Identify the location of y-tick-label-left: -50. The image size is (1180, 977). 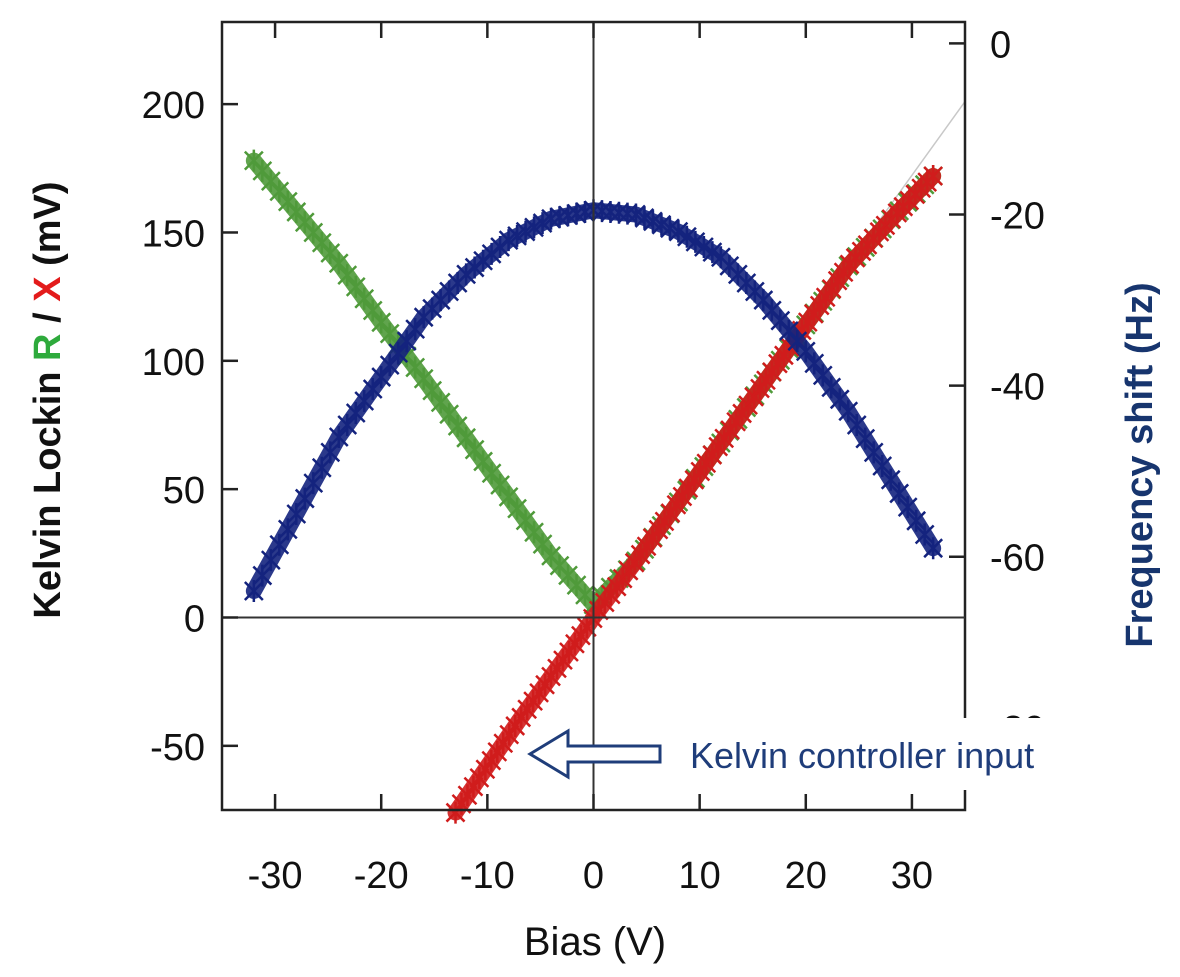
(177, 748).